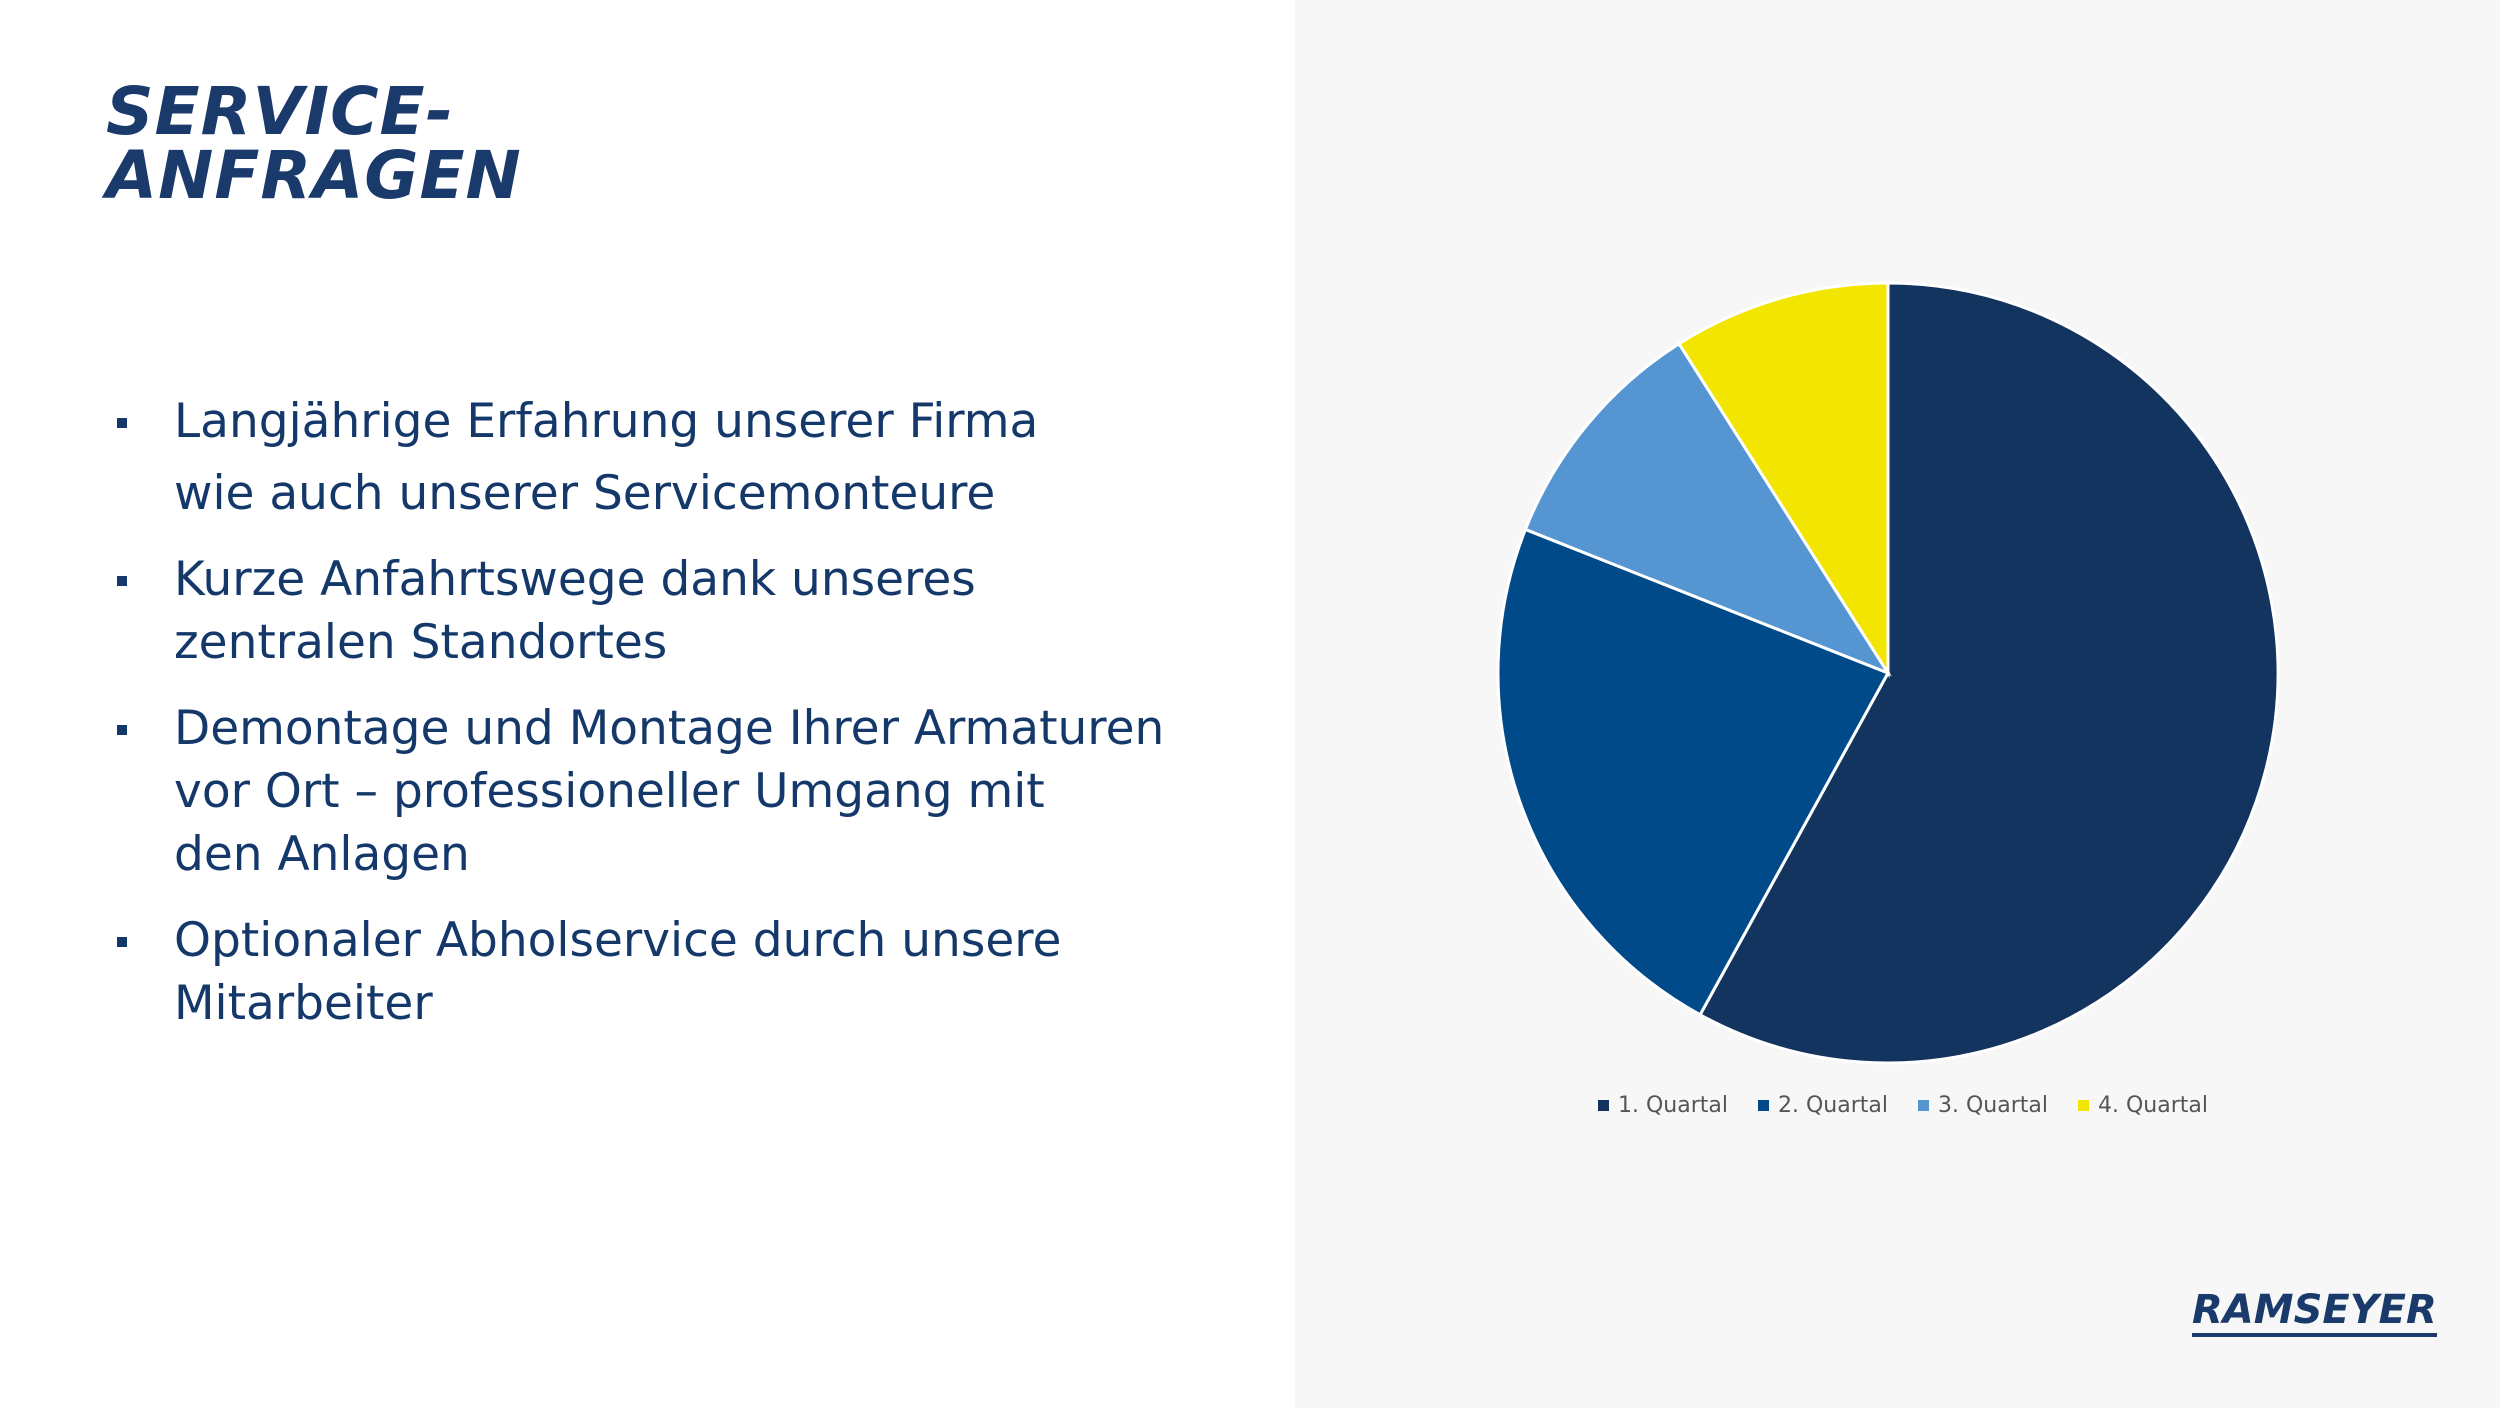  Describe the element at coordinates (2153, 1105) in the screenshot. I see `legend-label: 4. Quartal` at that location.